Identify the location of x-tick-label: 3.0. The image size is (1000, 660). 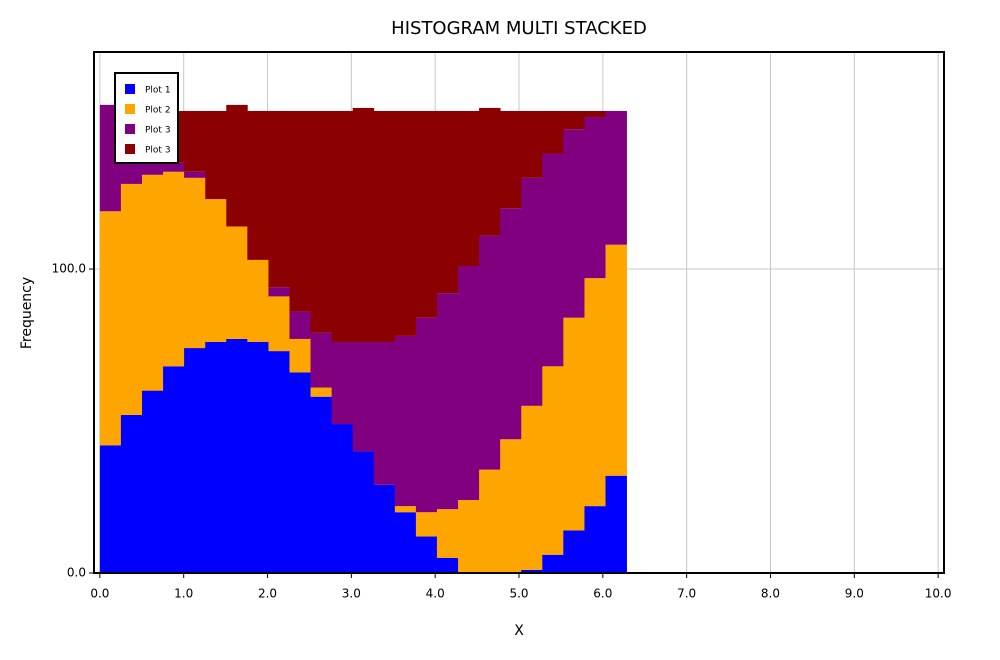
(351, 594).